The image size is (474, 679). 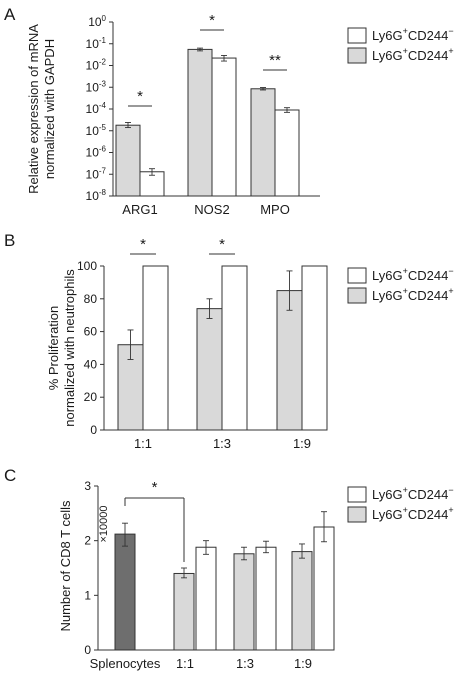 What do you see at coordinates (155, 487) in the screenshot?
I see `panel-c-significance-mark: *` at bounding box center [155, 487].